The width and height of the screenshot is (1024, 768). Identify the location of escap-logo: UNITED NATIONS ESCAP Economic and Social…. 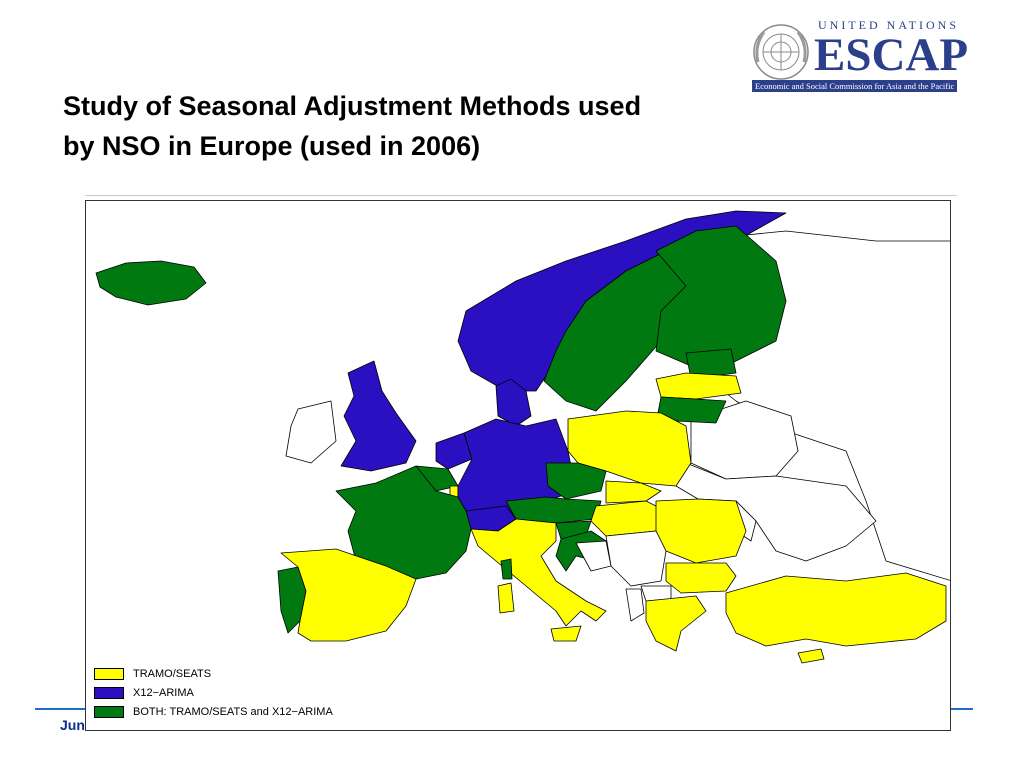
(875, 55).